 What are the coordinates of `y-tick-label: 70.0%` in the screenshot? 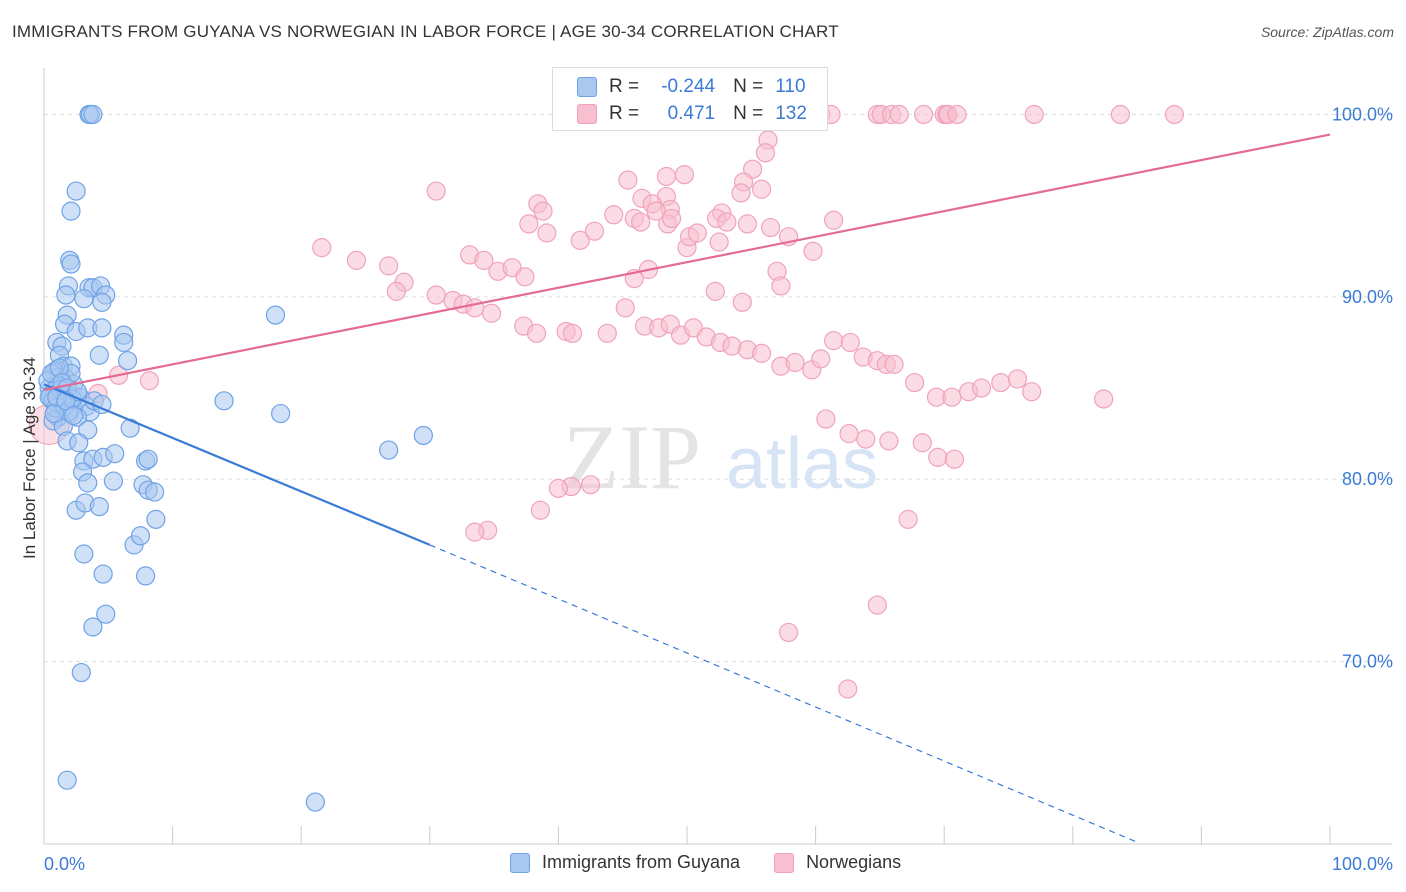 It's located at (1367, 662).